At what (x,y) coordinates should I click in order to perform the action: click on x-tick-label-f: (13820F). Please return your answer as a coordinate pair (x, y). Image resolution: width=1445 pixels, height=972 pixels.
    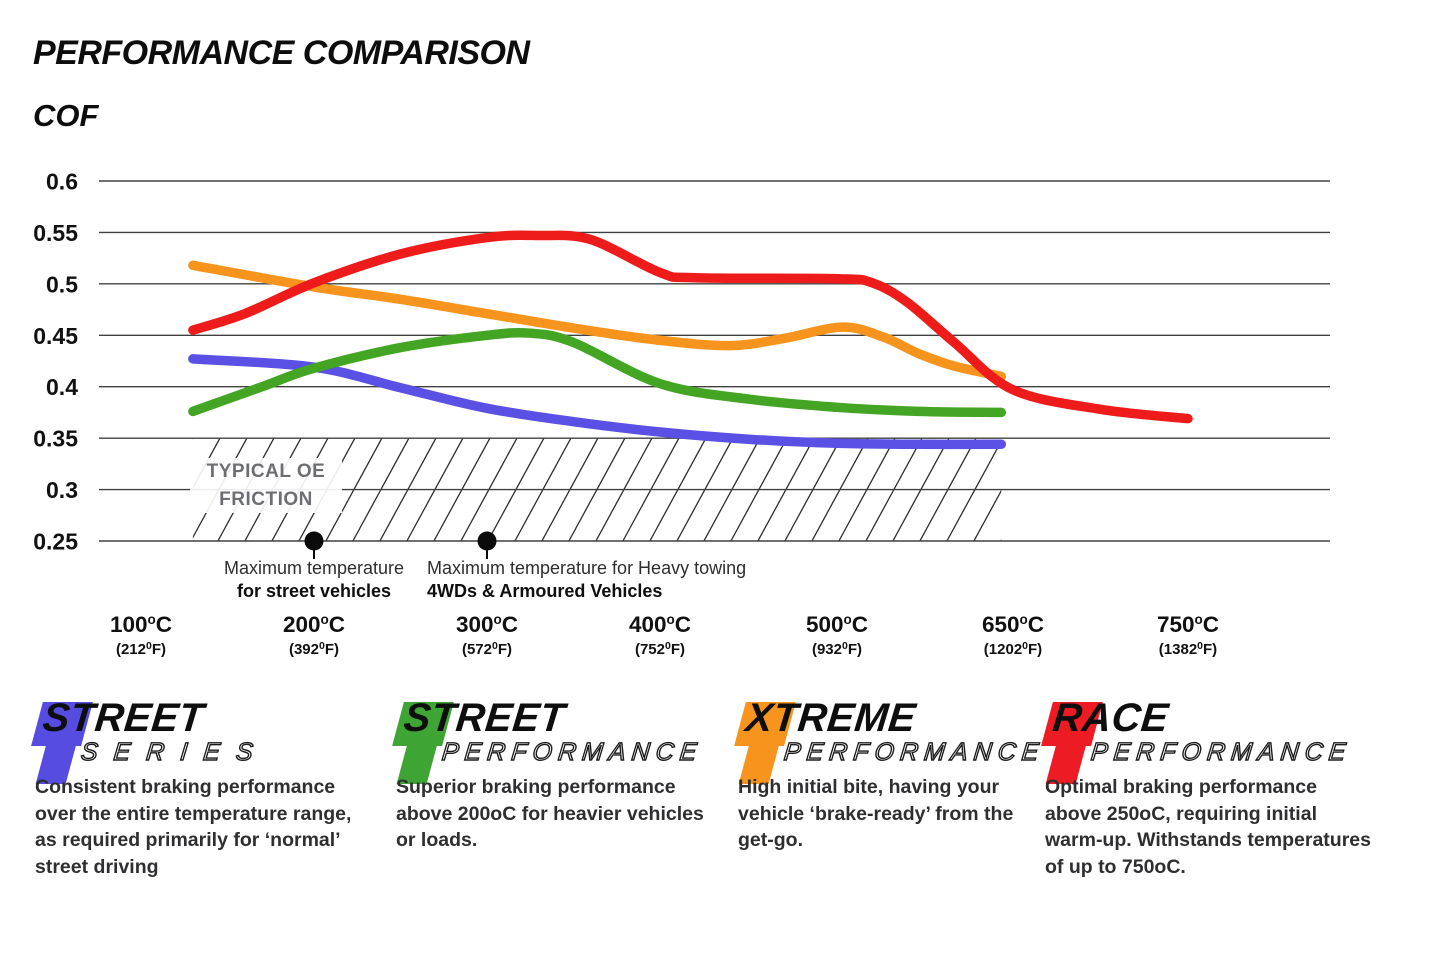
    Looking at the image, I should click on (1188, 649).